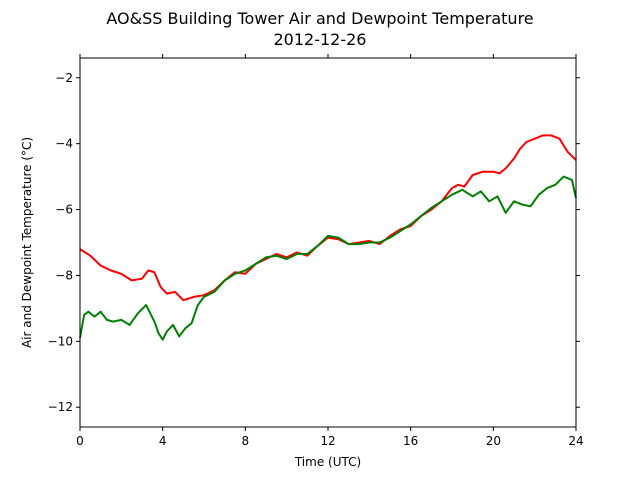 Image resolution: width=640 pixels, height=484 pixels. Describe the element at coordinates (246, 441) in the screenshot. I see `x-tick-label: 8` at that location.